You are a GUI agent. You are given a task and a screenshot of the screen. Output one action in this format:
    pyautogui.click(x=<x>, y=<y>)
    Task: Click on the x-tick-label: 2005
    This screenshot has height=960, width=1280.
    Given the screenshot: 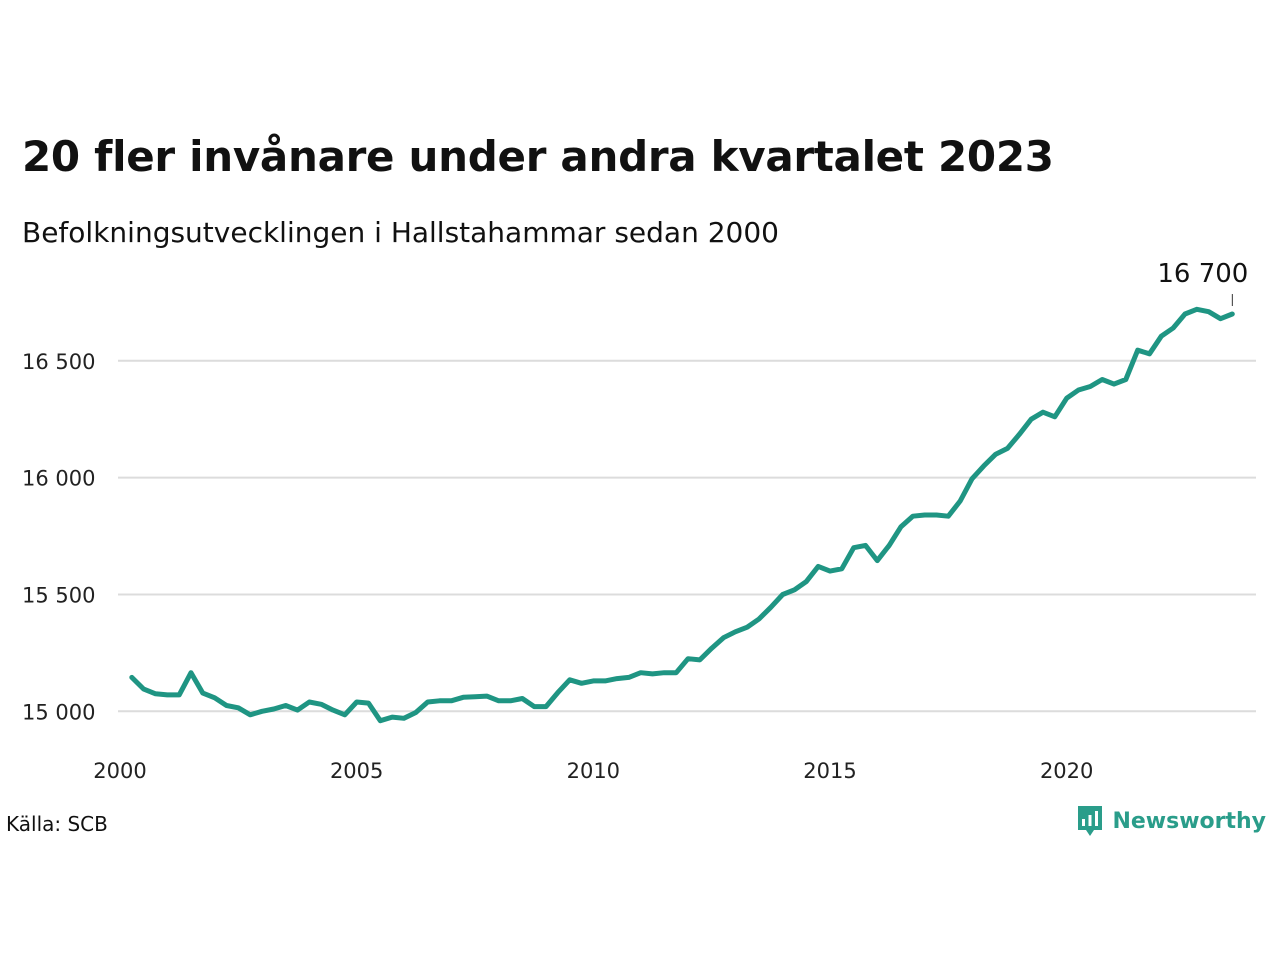 What is the action you would take?
    pyautogui.click(x=356, y=771)
    